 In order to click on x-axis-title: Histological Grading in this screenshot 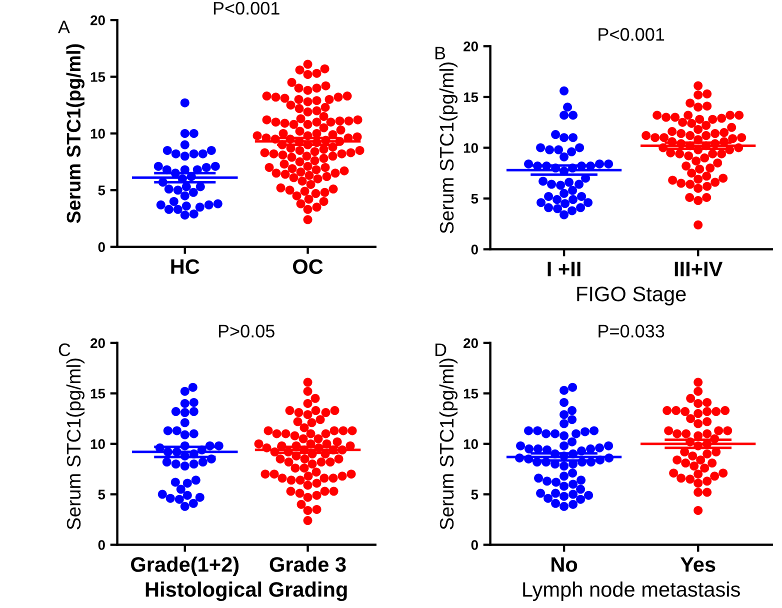, I will do `click(246, 592)`.